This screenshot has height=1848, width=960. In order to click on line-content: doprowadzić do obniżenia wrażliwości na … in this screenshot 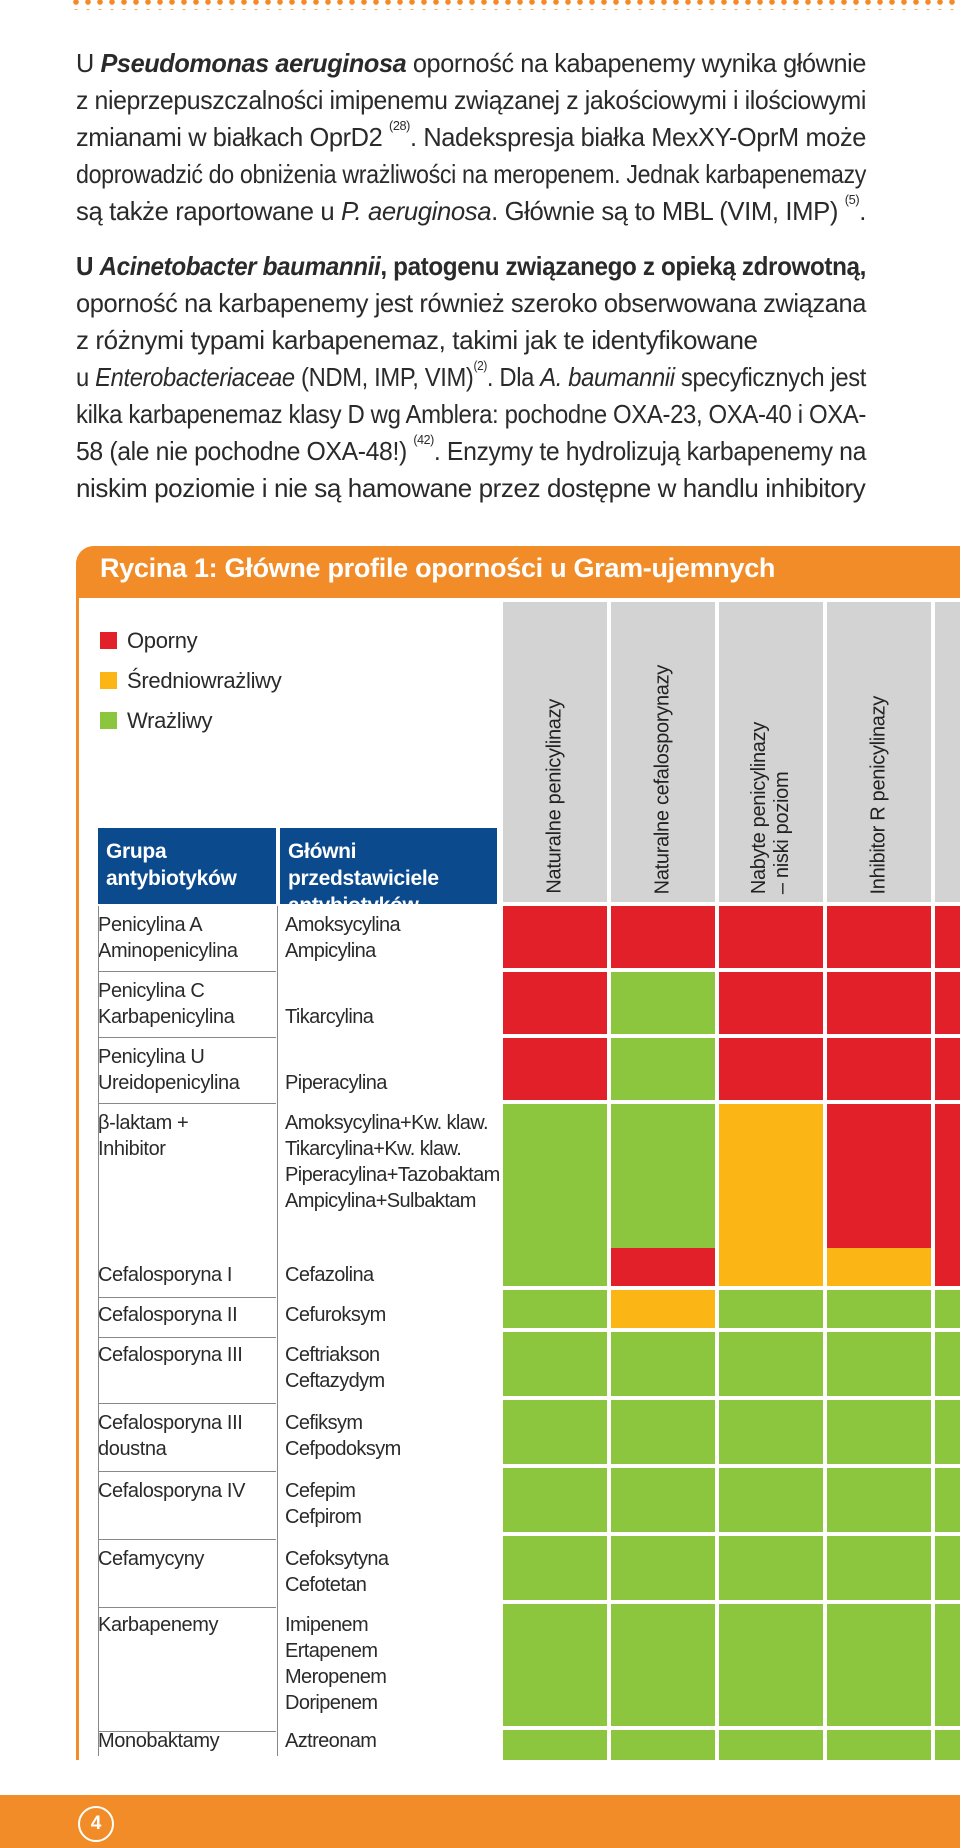, I will do `click(471, 174)`.